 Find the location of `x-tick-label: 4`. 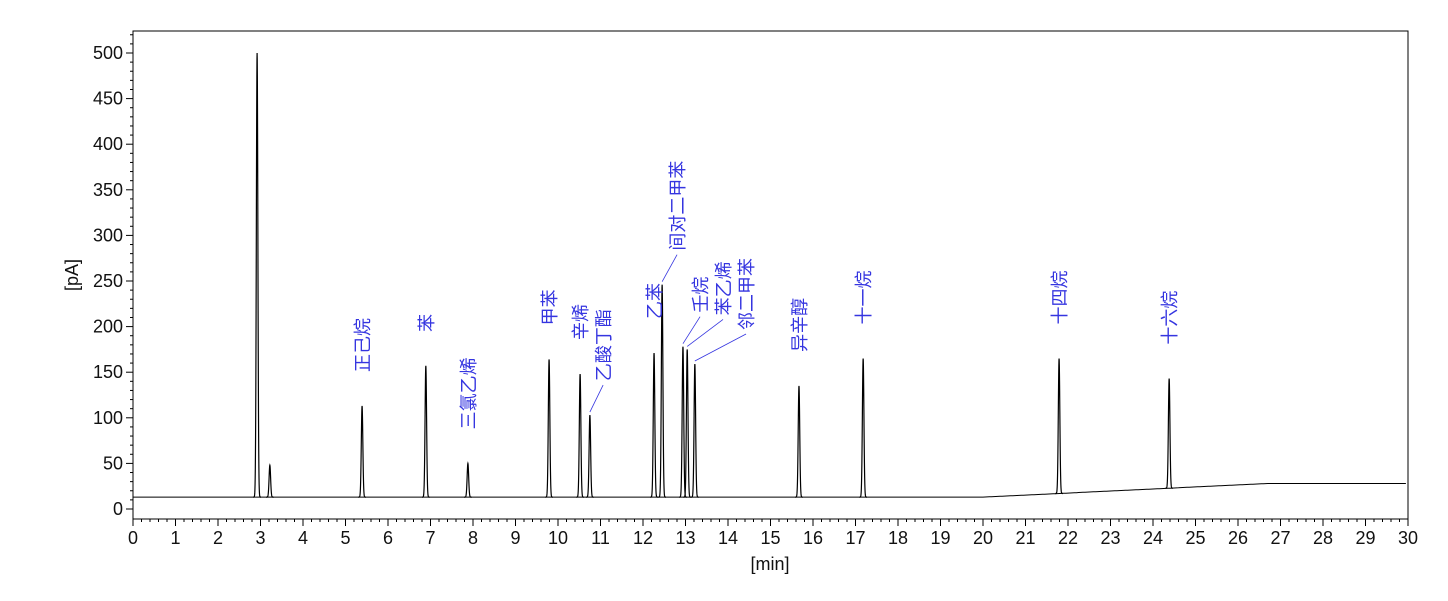

x-tick-label: 4 is located at coordinates (303, 538).